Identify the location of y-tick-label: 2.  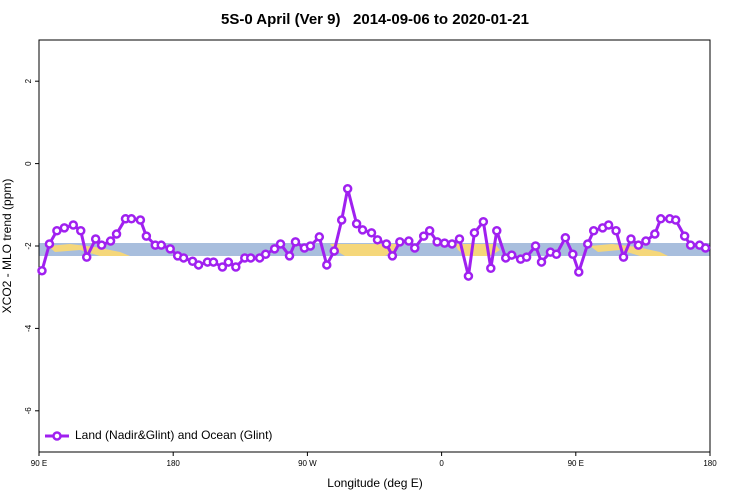
(28, 80).